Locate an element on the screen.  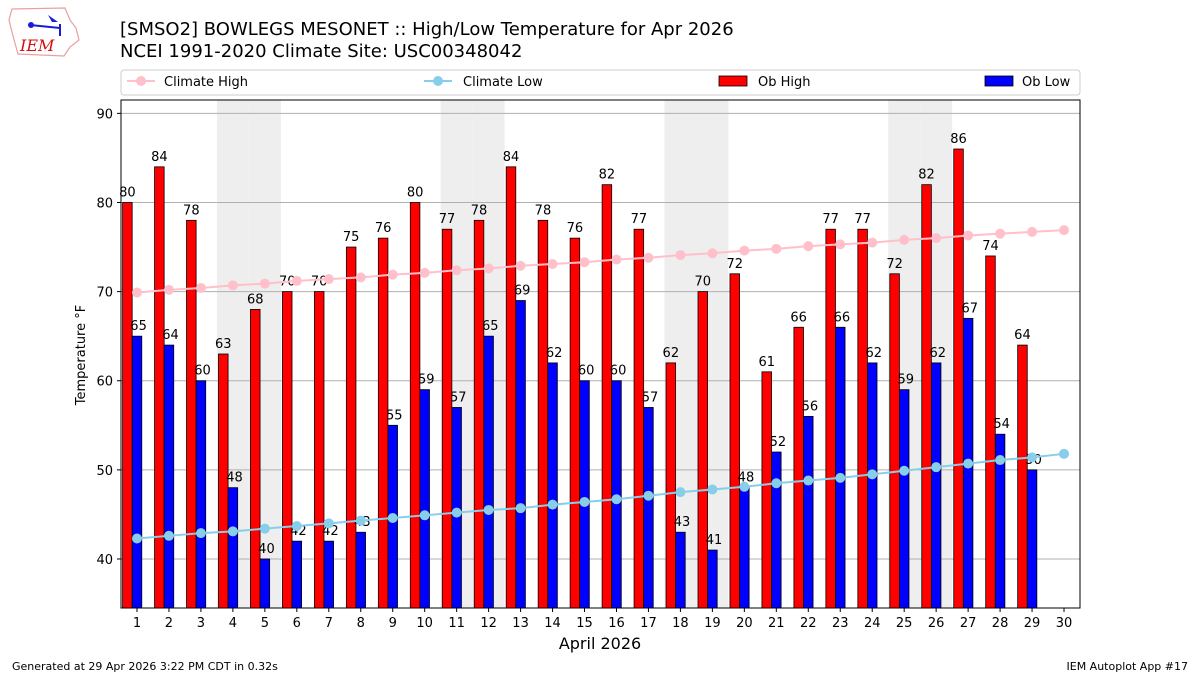
label-ob-high: 61 is located at coordinates (766, 362).